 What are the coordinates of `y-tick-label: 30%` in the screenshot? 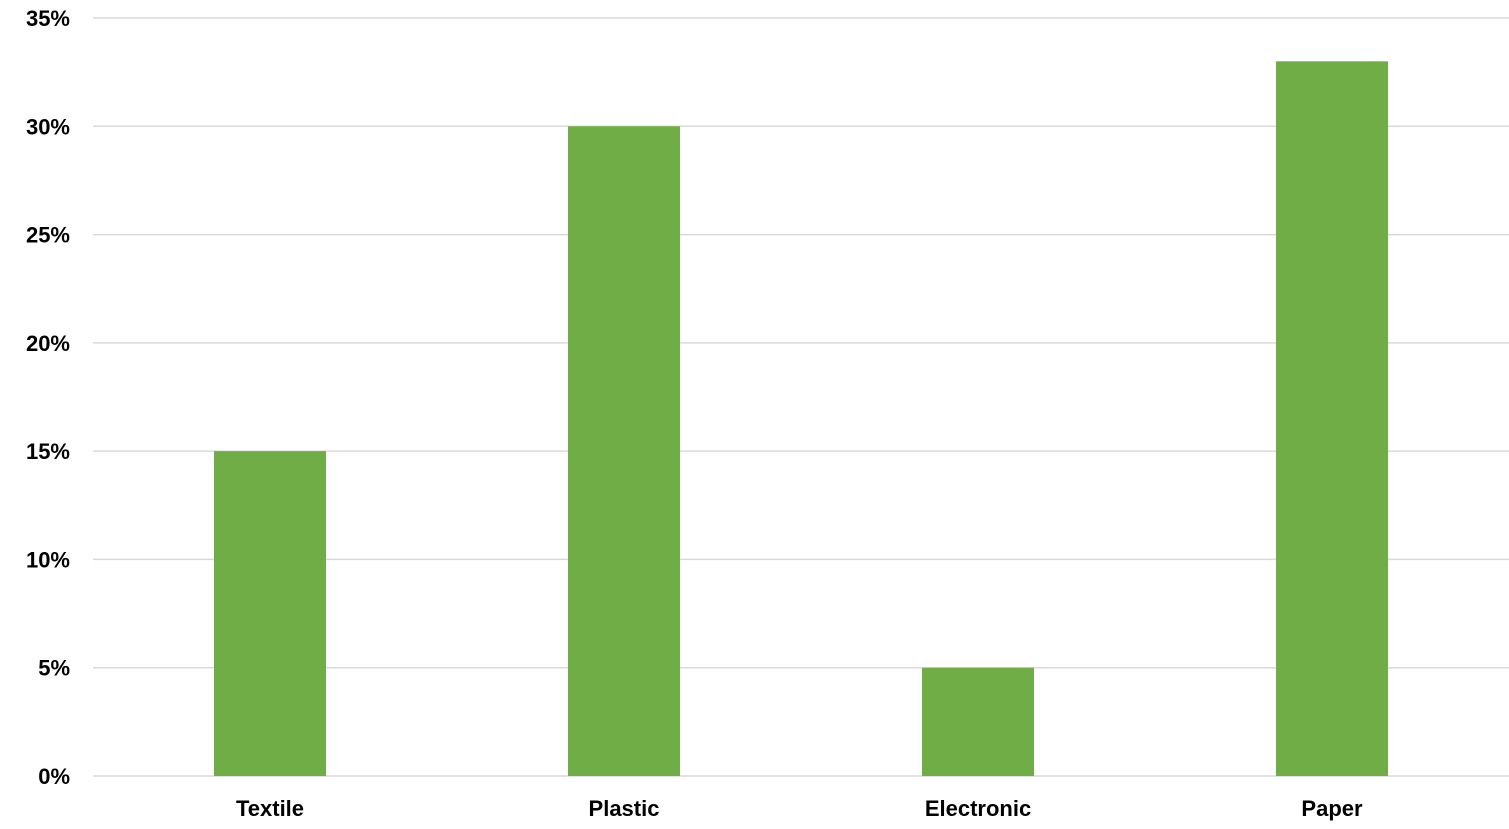 It's located at (48, 126).